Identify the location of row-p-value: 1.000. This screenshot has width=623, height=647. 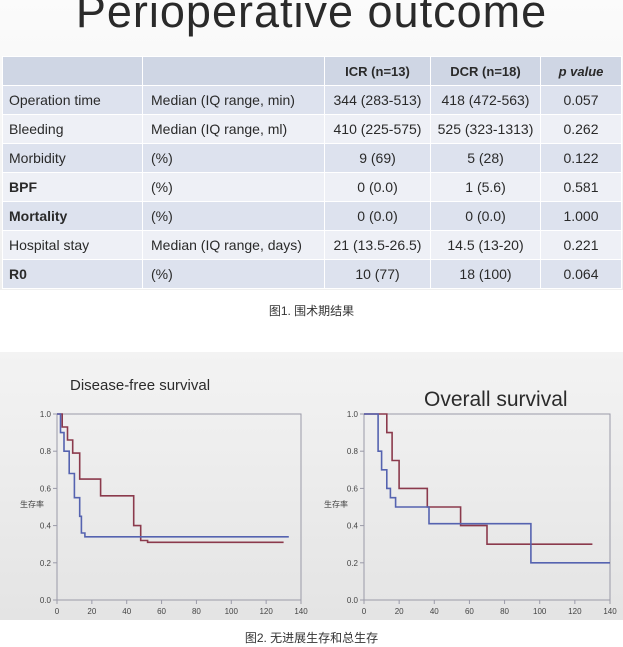
(581, 216).